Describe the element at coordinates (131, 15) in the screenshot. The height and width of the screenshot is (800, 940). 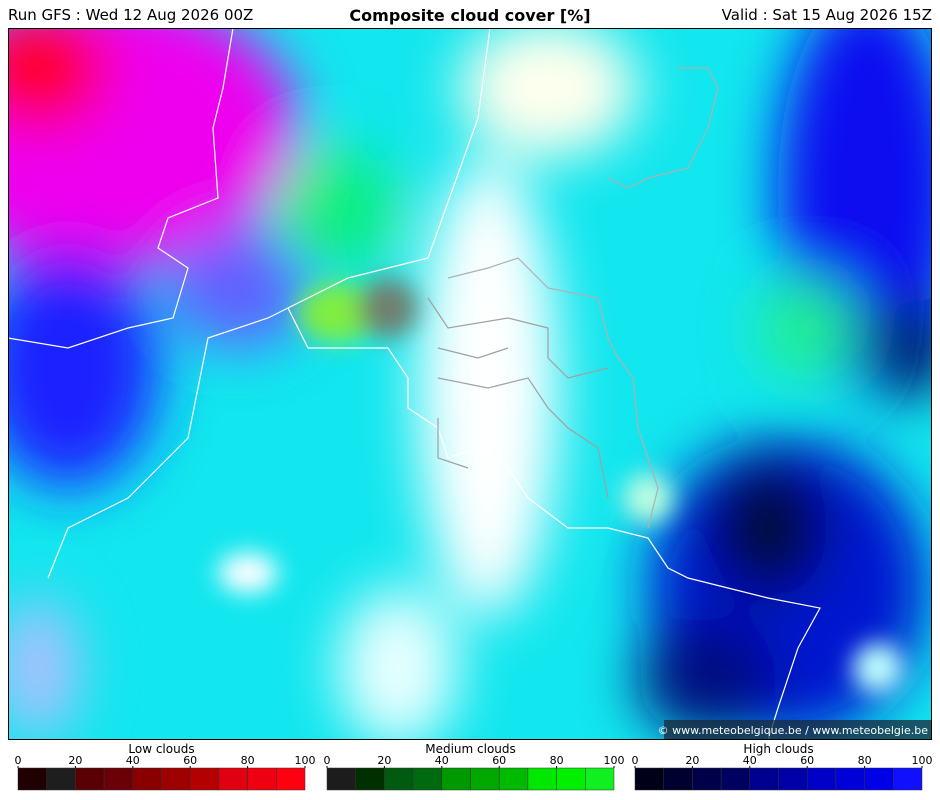
I see `run-info: Run GFS : Wed 12 Aug 2026 00Z` at that location.